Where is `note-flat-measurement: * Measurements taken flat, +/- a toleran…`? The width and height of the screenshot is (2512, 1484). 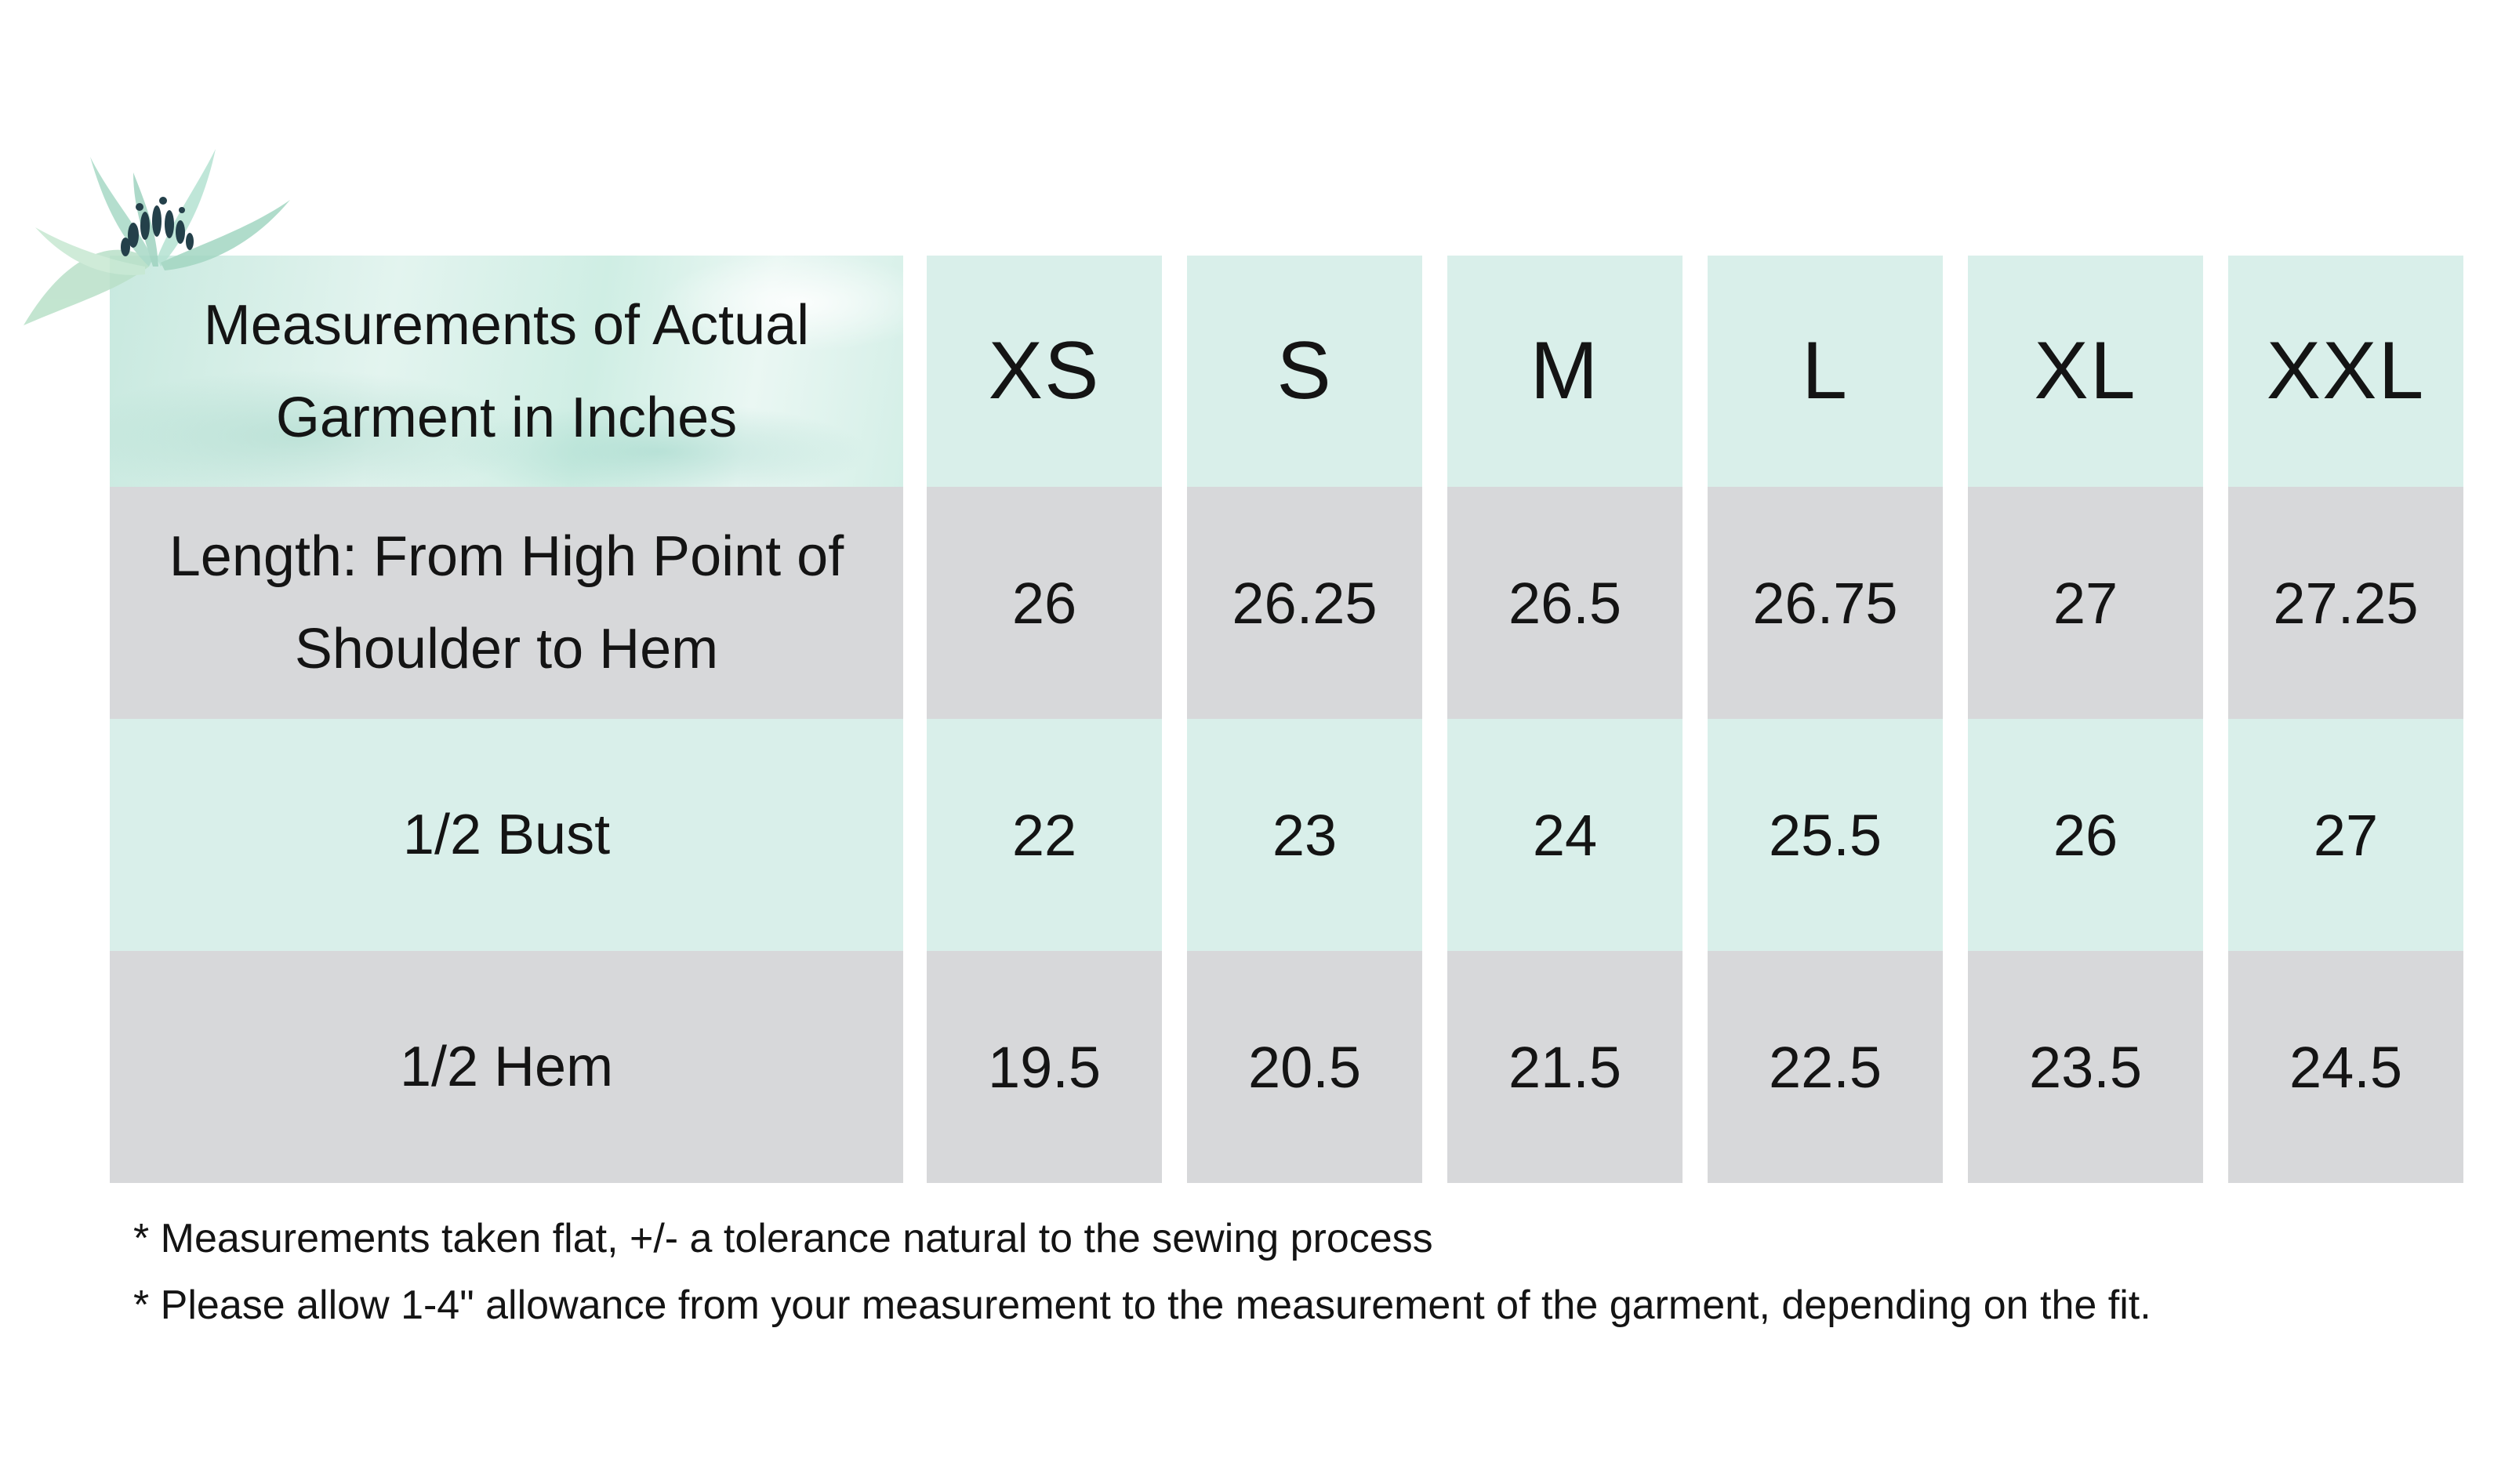
note-flat-measurement: * Measurements taken flat, +/- a toleran… is located at coordinates (783, 1238).